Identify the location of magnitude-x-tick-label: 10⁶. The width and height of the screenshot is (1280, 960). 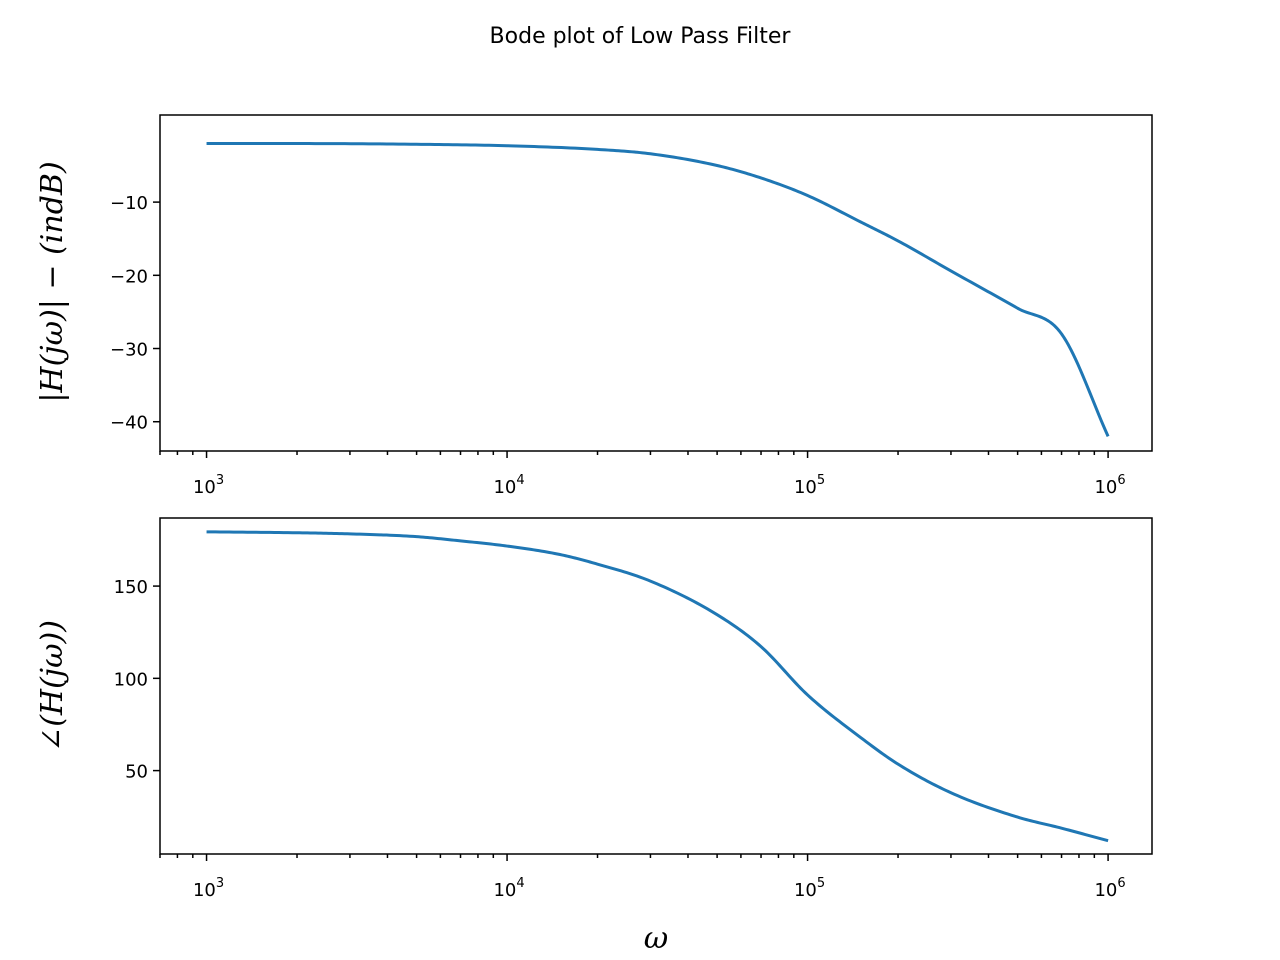
(1109, 485).